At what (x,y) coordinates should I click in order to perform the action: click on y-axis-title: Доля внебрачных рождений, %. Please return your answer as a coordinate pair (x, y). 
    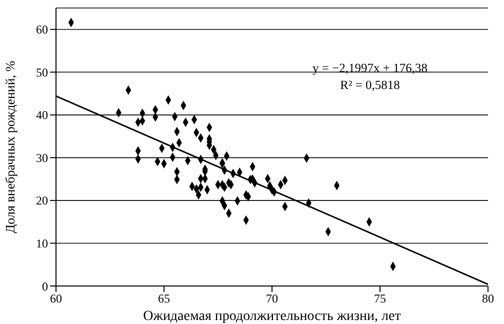
    Looking at the image, I should click on (10, 147).